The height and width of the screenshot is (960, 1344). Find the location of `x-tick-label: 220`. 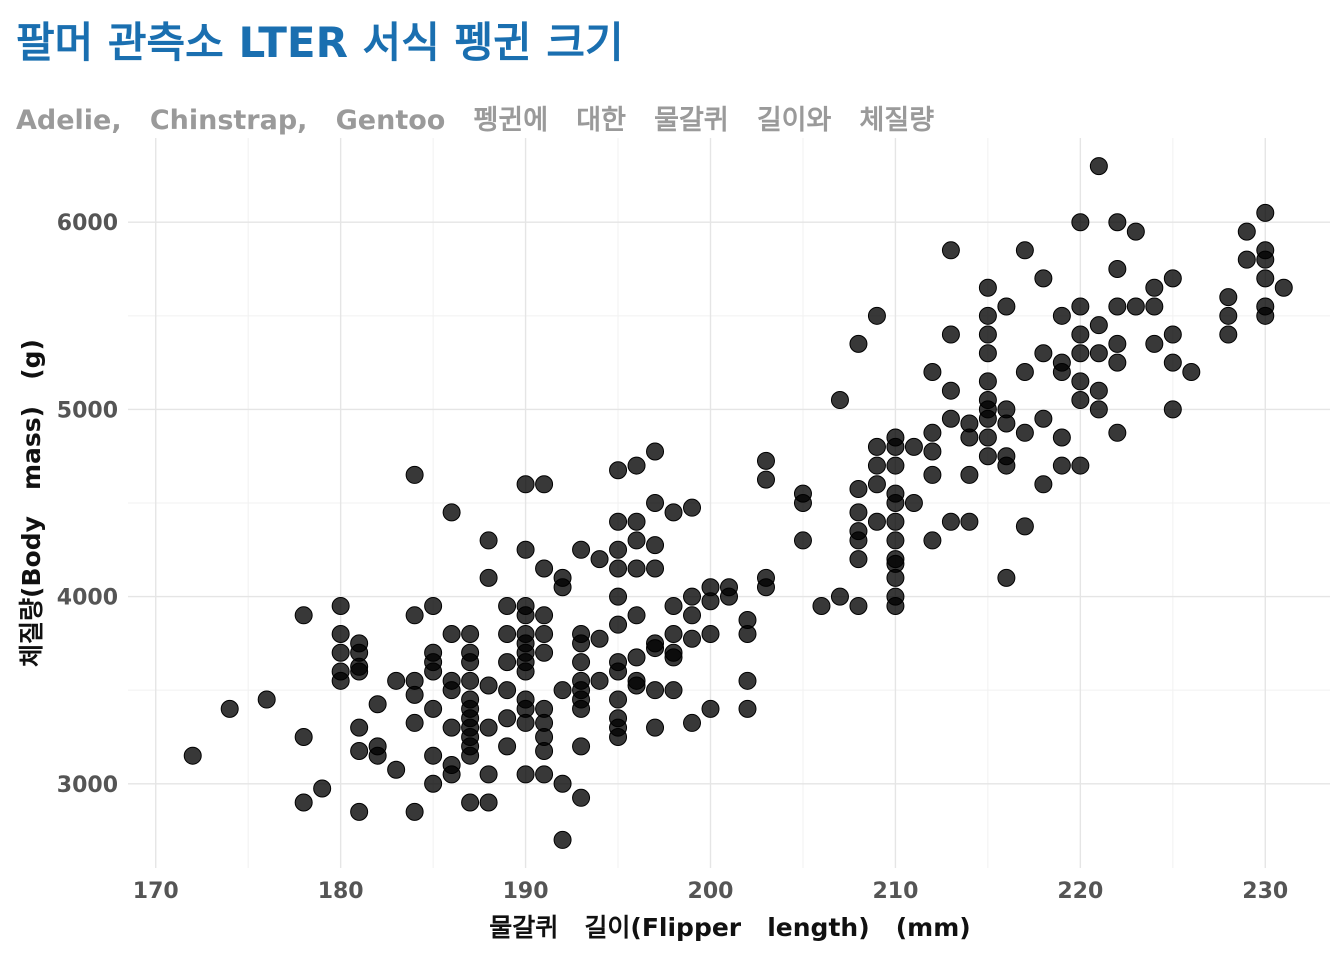

x-tick-label: 220 is located at coordinates (1080, 891).